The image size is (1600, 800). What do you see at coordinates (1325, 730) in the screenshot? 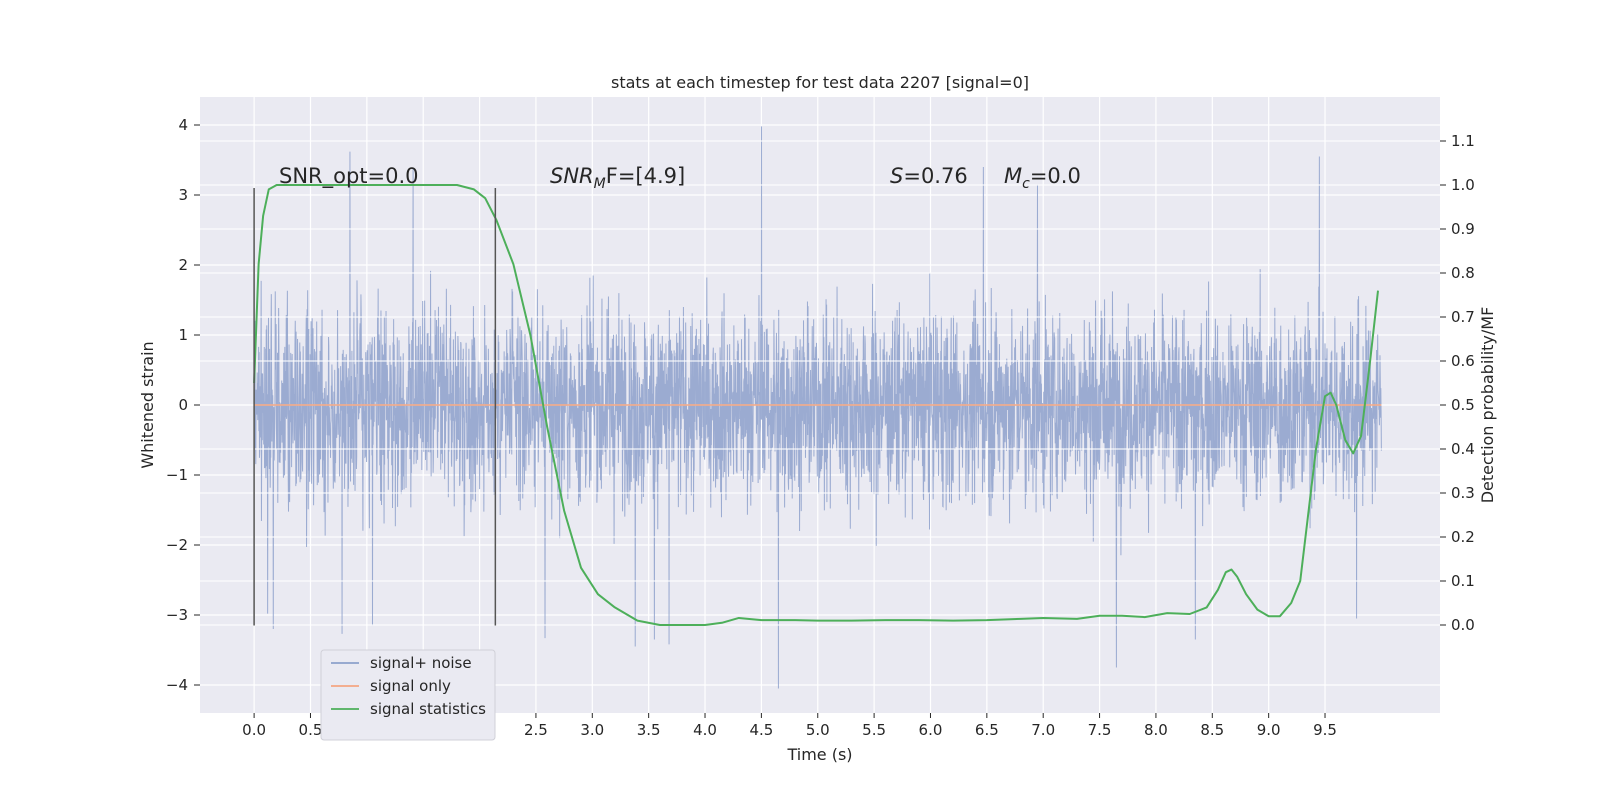
I see `x-tick-label-19: 9.5` at bounding box center [1325, 730].